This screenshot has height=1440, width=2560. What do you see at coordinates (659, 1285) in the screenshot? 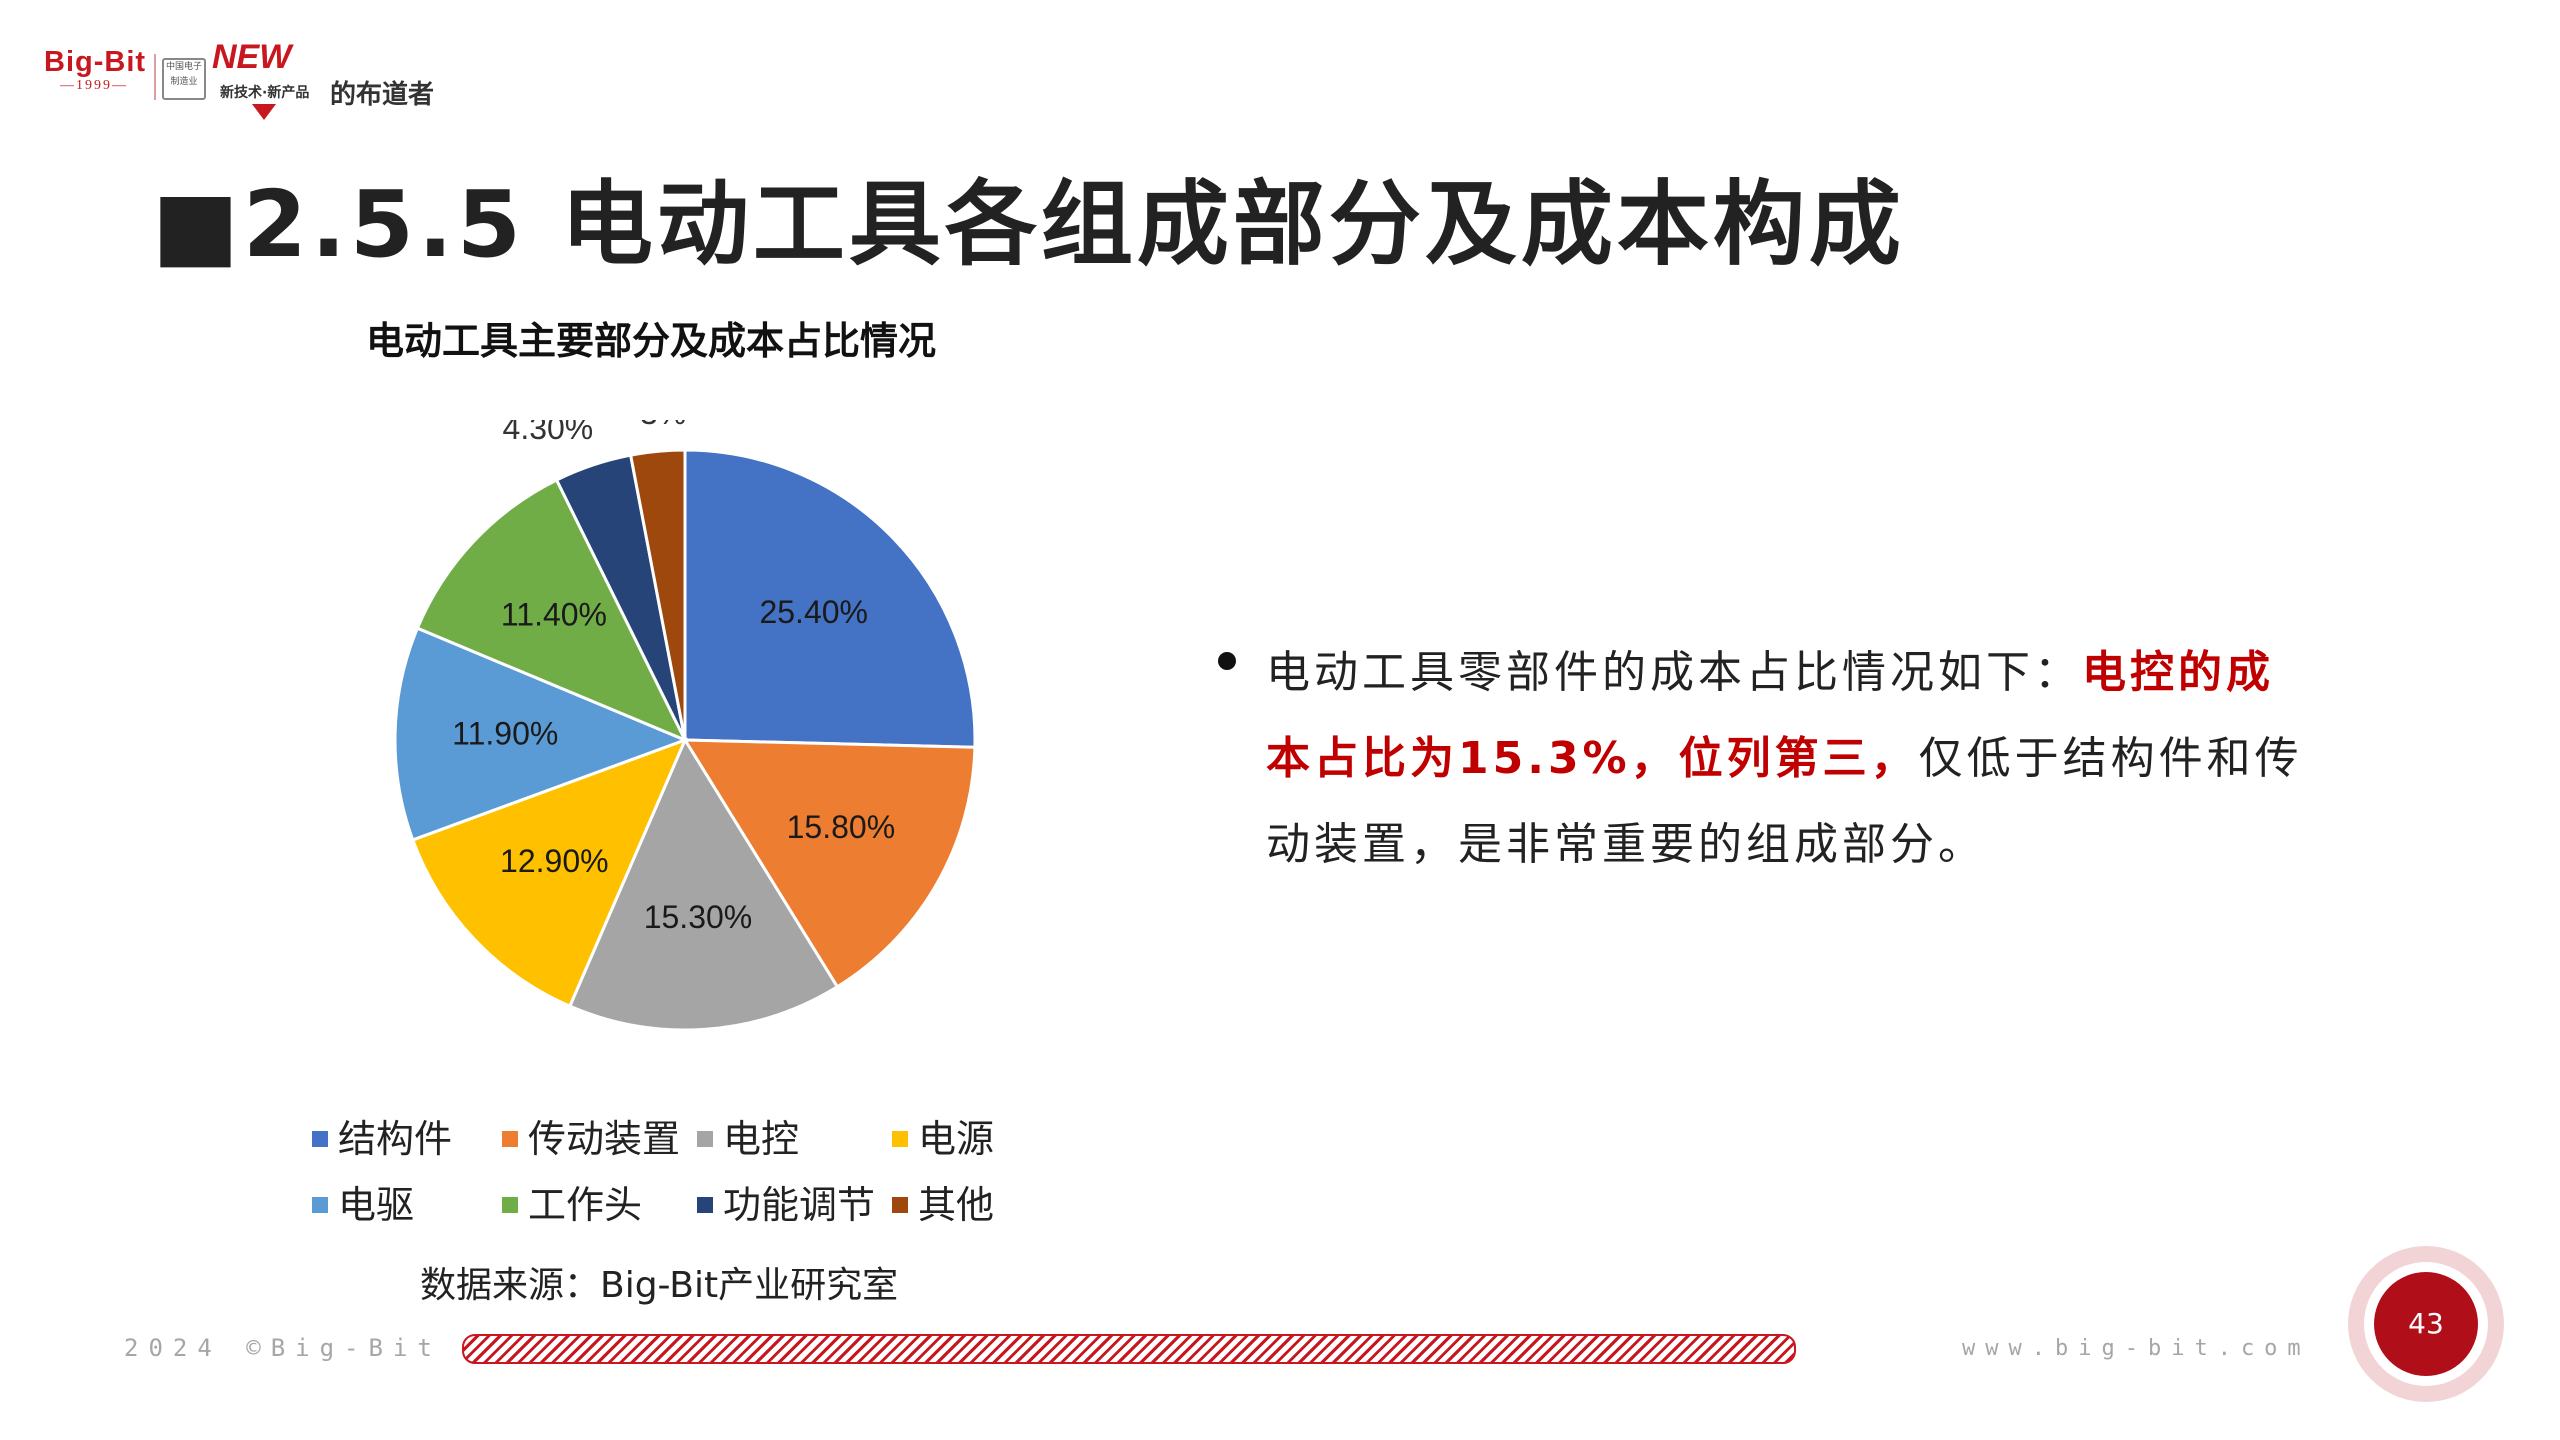
I see `data-source-note: 数据来源：Big-Bit产业研究室` at bounding box center [659, 1285].